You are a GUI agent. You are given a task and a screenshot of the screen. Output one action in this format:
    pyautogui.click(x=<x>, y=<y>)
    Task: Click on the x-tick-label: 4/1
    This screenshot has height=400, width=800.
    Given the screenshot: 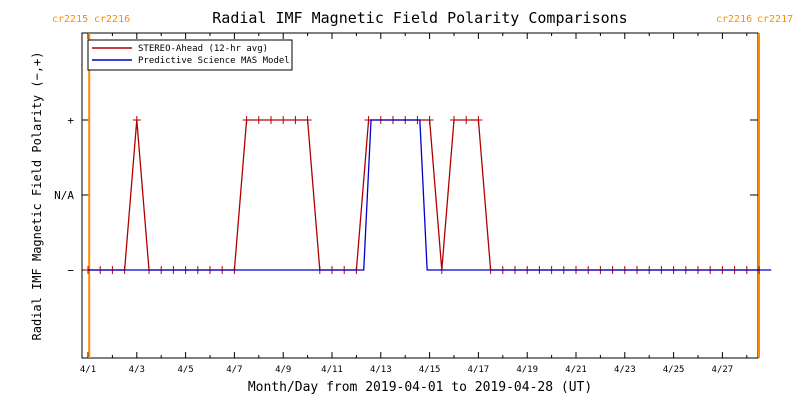 What is the action you would take?
    pyautogui.click(x=88, y=370)
    